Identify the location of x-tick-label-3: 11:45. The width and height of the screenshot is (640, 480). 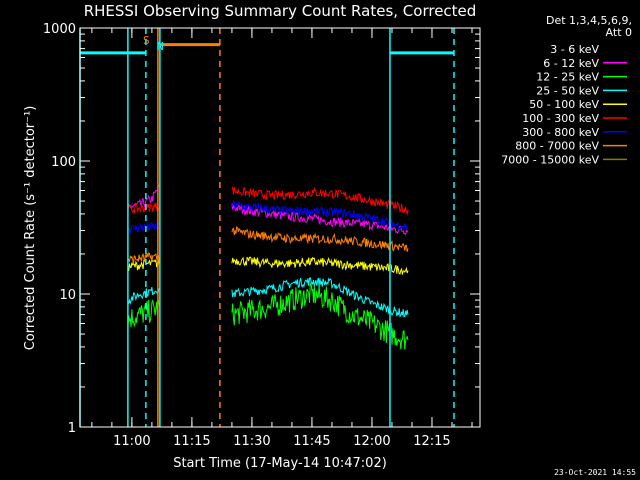
(311, 441).